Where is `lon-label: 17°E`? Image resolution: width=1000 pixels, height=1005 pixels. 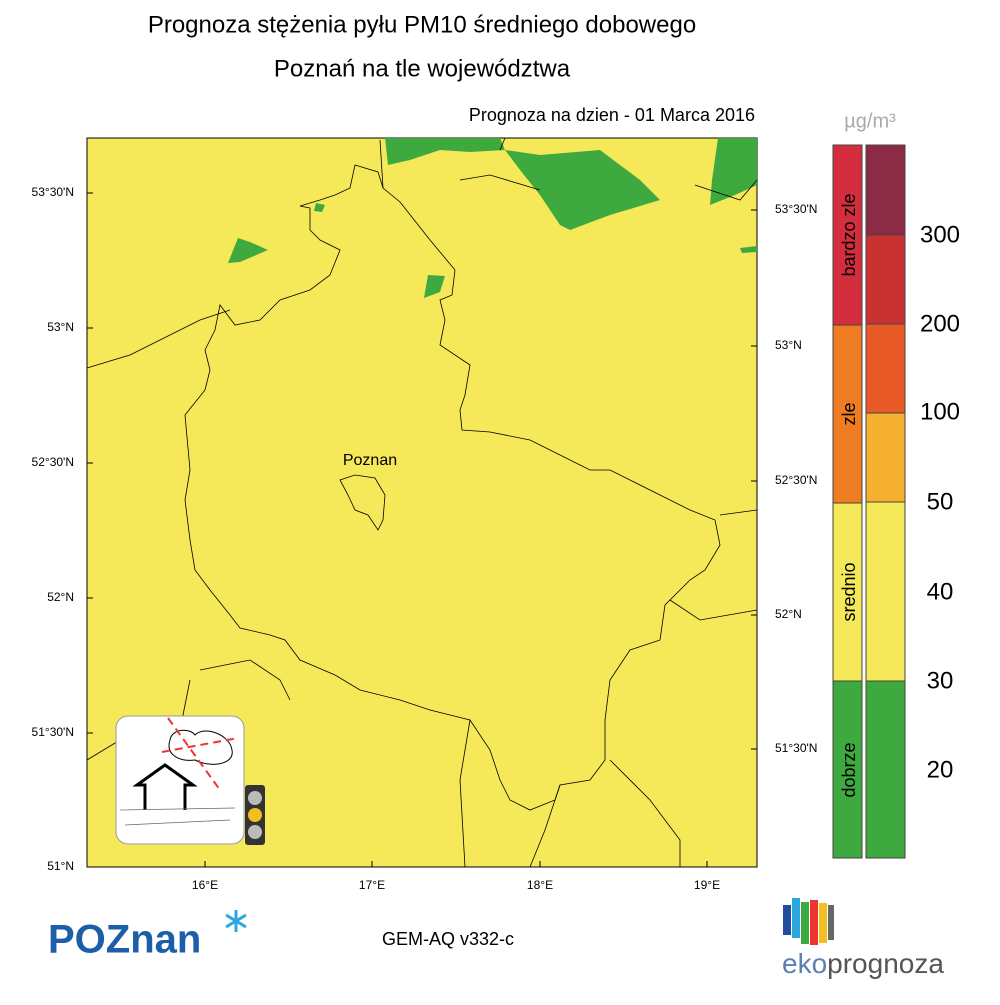 lon-label: 17°E is located at coordinates (372, 885).